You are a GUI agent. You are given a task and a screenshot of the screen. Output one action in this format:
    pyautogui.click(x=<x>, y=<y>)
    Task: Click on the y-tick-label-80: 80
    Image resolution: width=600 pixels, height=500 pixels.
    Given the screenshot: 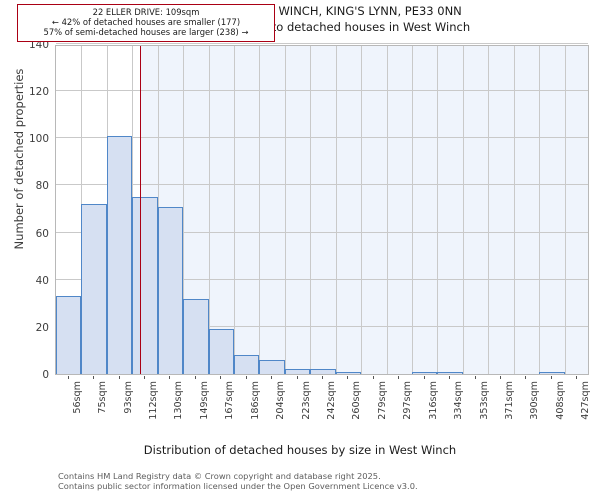 What is the action you would take?
    pyautogui.click(x=42, y=186)
    